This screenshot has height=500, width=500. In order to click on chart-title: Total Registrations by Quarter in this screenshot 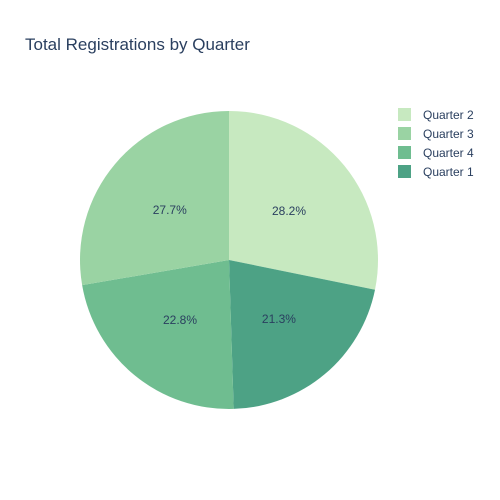, I will do `click(137, 44)`.